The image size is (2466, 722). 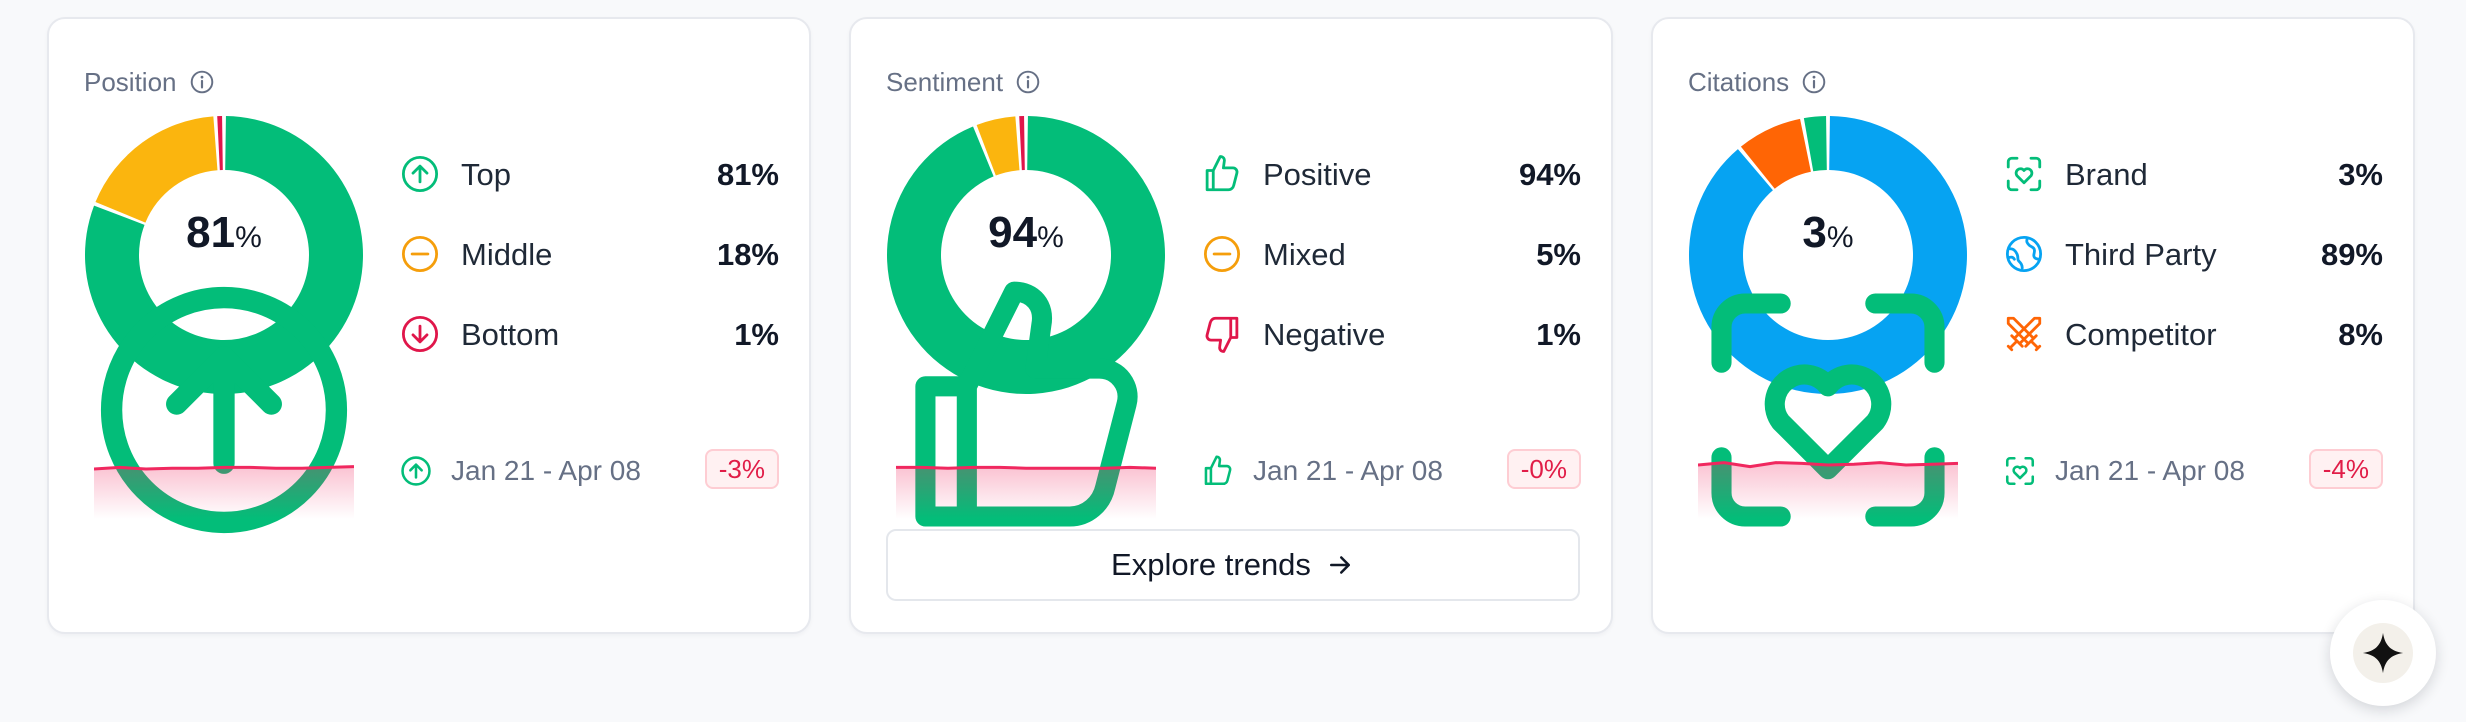 What do you see at coordinates (2360, 174) in the screenshot?
I see `legend-value: 3%` at bounding box center [2360, 174].